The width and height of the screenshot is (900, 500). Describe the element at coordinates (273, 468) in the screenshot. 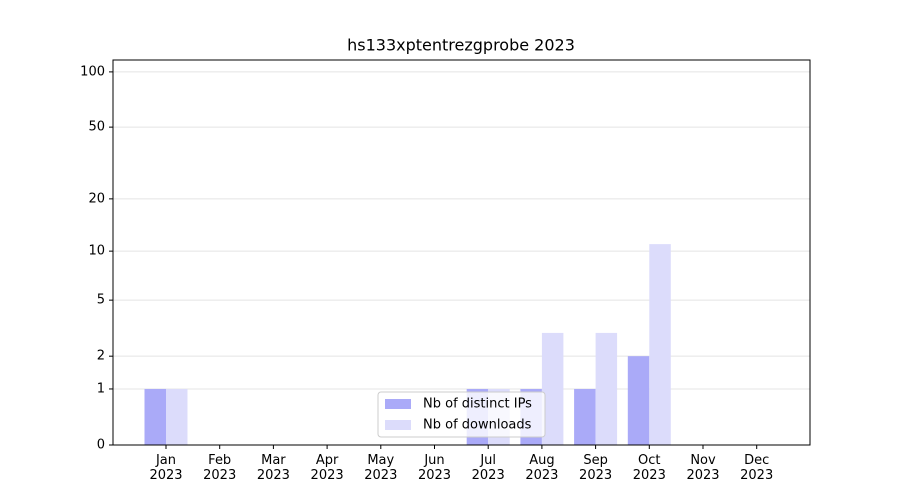

I see `x-tick-label: Mar 2023` at that location.